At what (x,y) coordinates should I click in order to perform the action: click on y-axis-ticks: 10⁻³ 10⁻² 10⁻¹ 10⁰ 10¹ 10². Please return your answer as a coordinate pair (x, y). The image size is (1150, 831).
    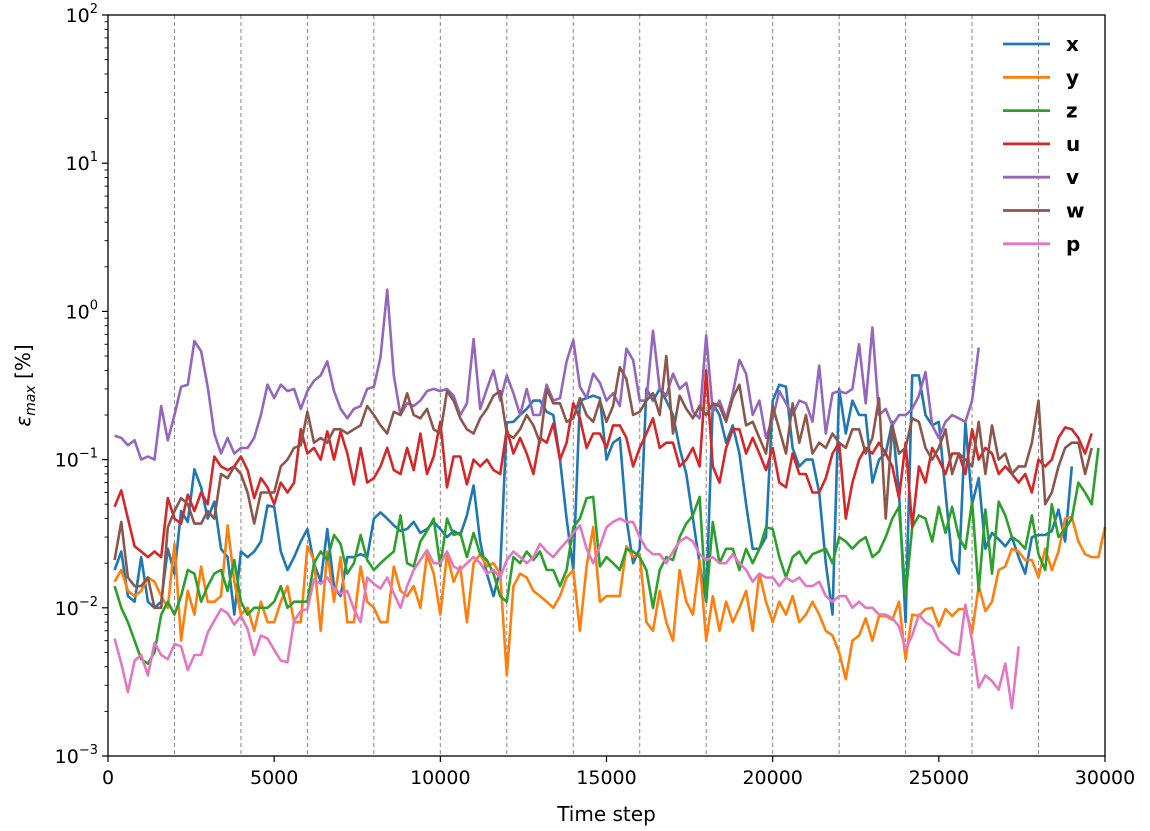
    Looking at the image, I should click on (81, 385).